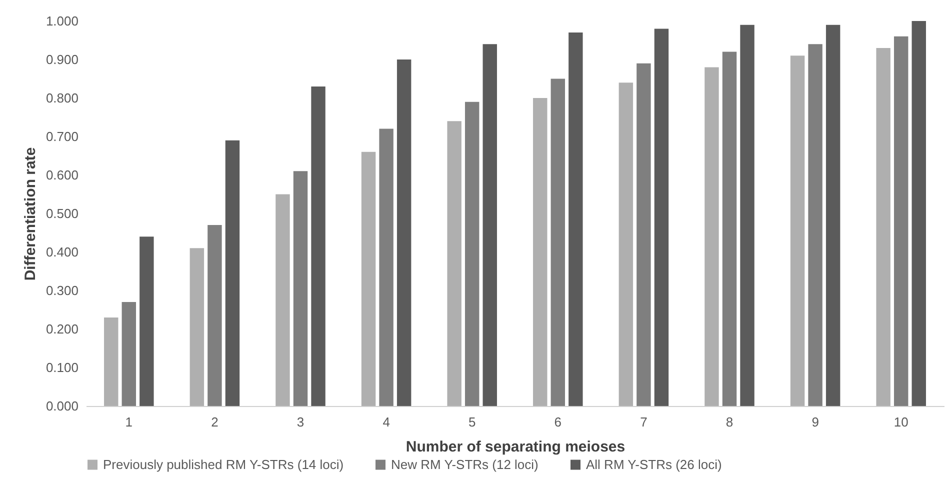  I want to click on y-axis-title: Differentiation rate, so click(30, 214).